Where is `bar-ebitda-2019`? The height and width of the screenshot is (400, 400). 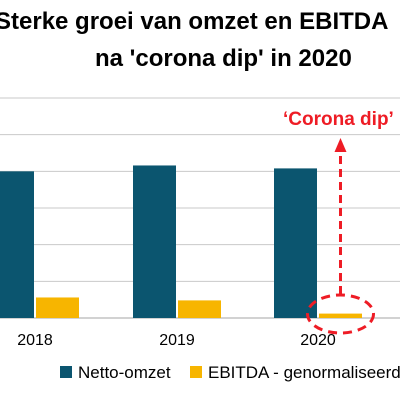 bar-ebitda-2019 is located at coordinates (199, 309).